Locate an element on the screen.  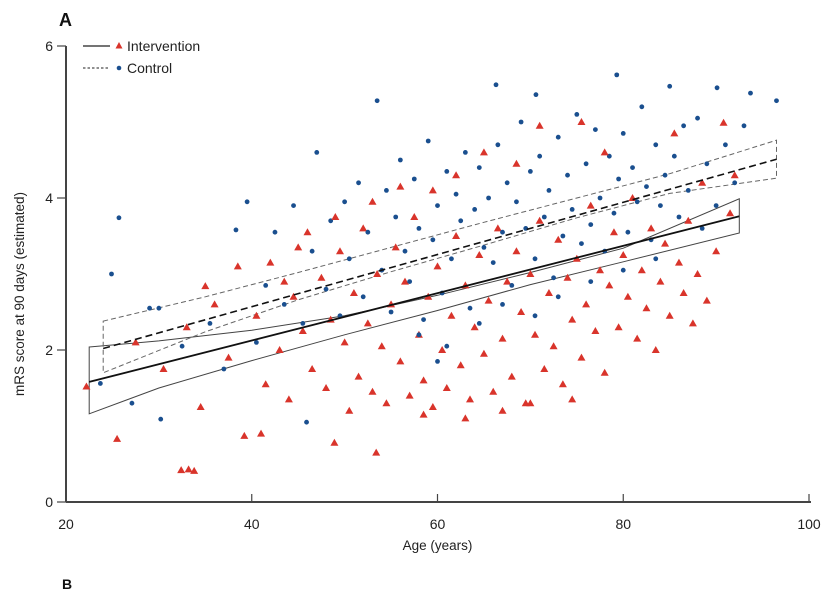
x-tick-label: 100 is located at coordinates (809, 524).